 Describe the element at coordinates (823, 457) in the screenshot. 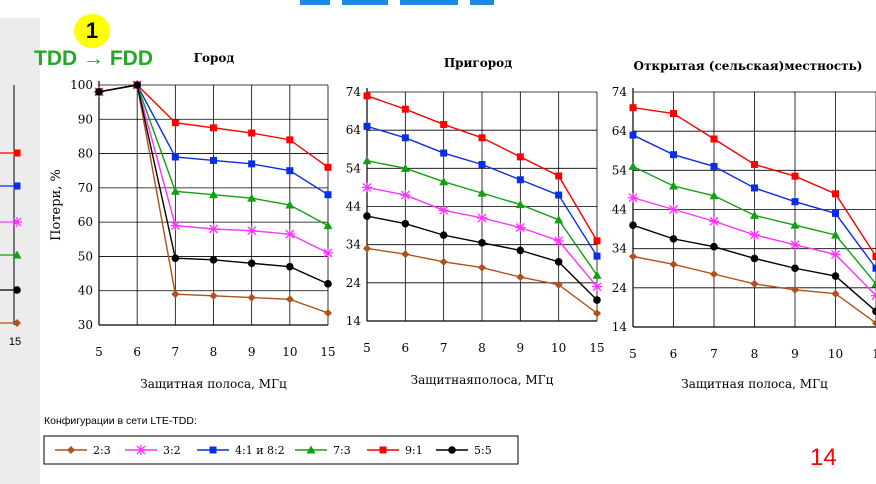

I see `page-number: 14` at that location.